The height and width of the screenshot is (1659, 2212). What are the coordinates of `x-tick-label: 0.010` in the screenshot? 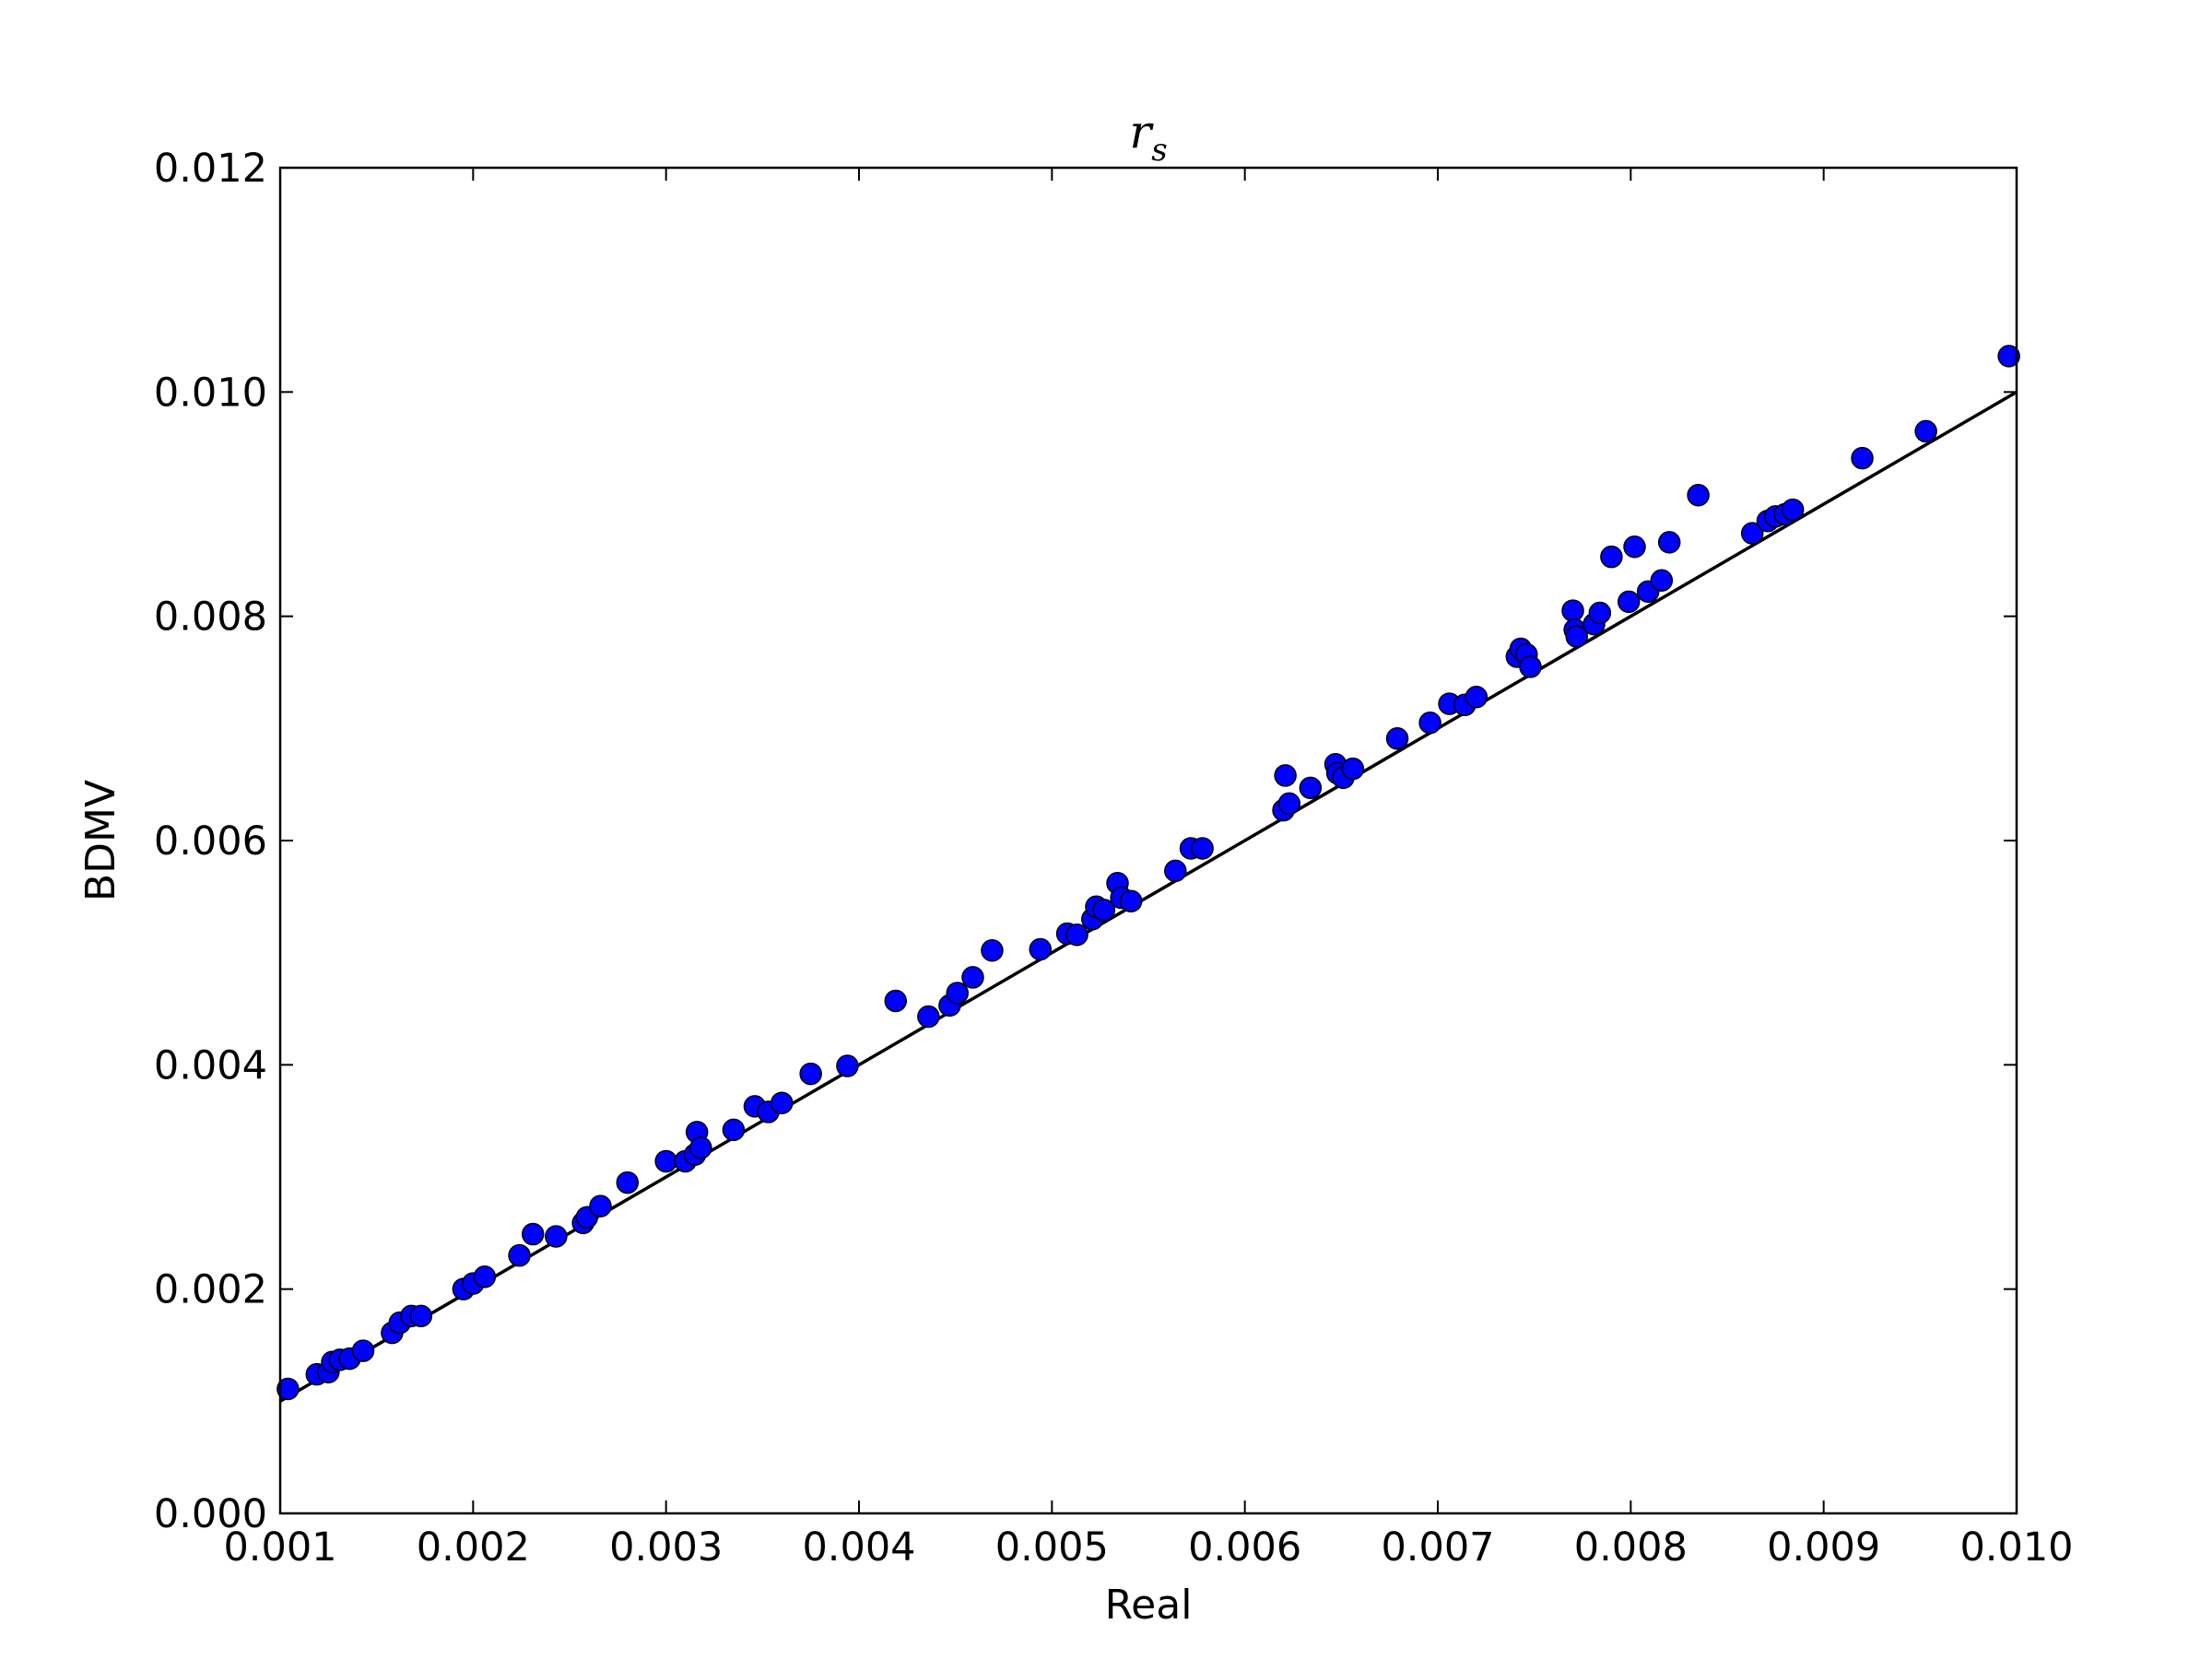 It's located at (2016, 1547).